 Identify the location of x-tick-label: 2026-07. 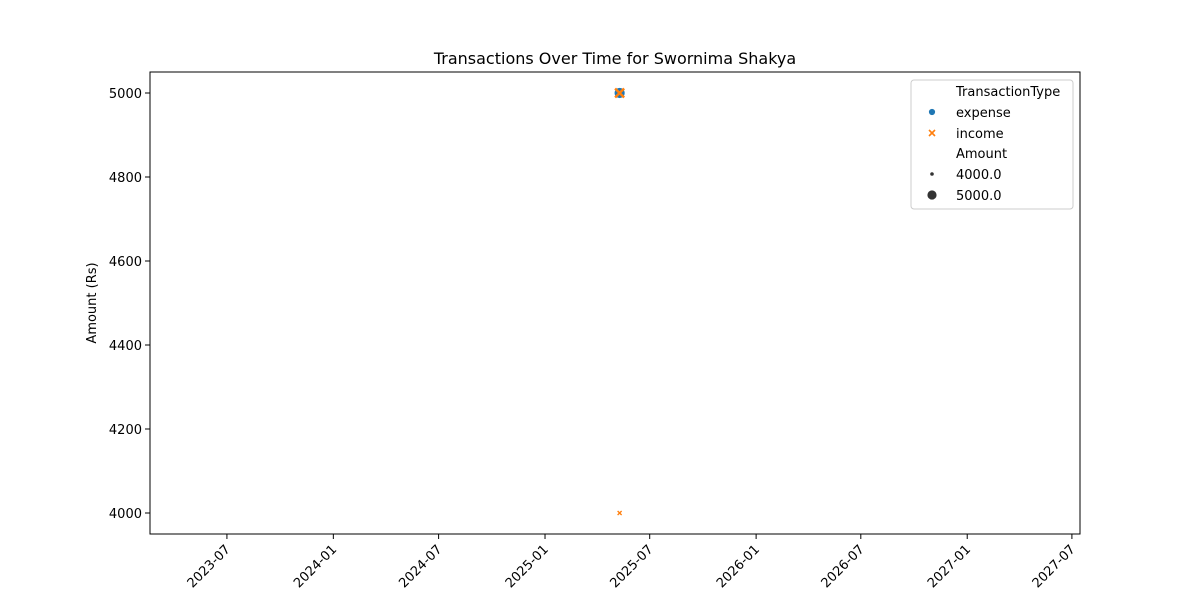
(843, 566).